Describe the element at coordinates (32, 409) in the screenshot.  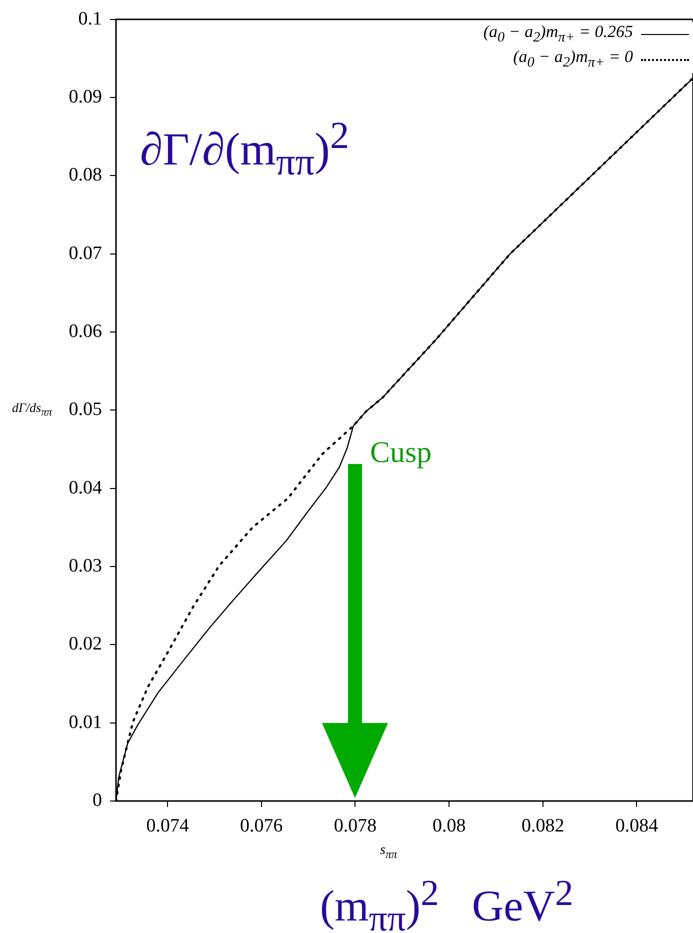
I see `y-axis-title: dΓ/ds$_{ππ}$` at that location.